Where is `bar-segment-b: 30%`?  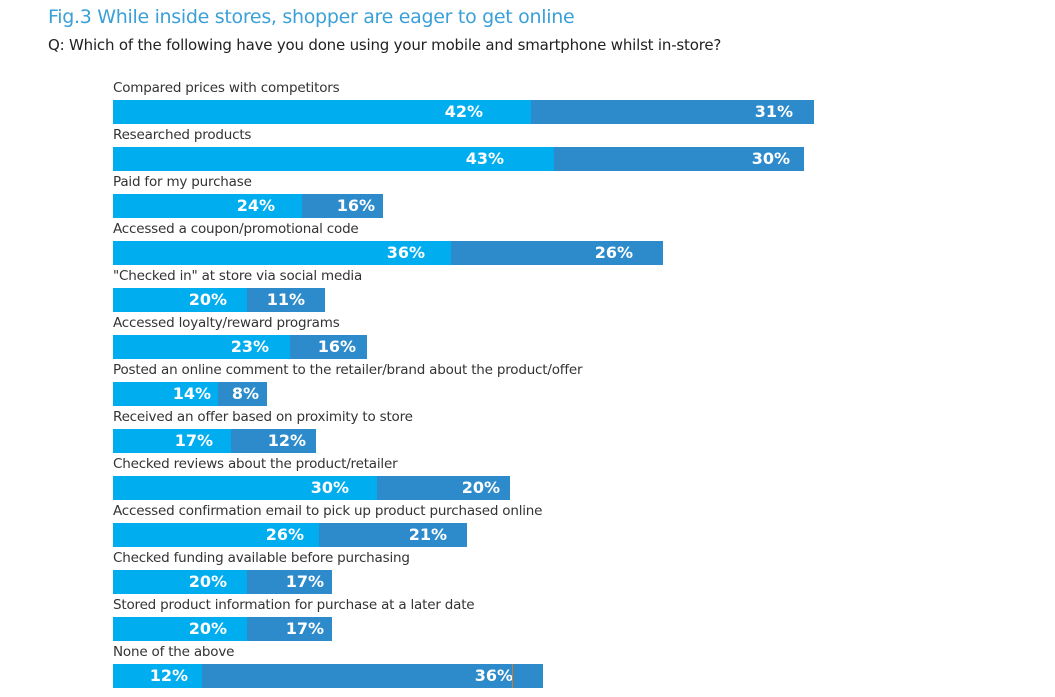 bar-segment-b: 30% is located at coordinates (679, 159).